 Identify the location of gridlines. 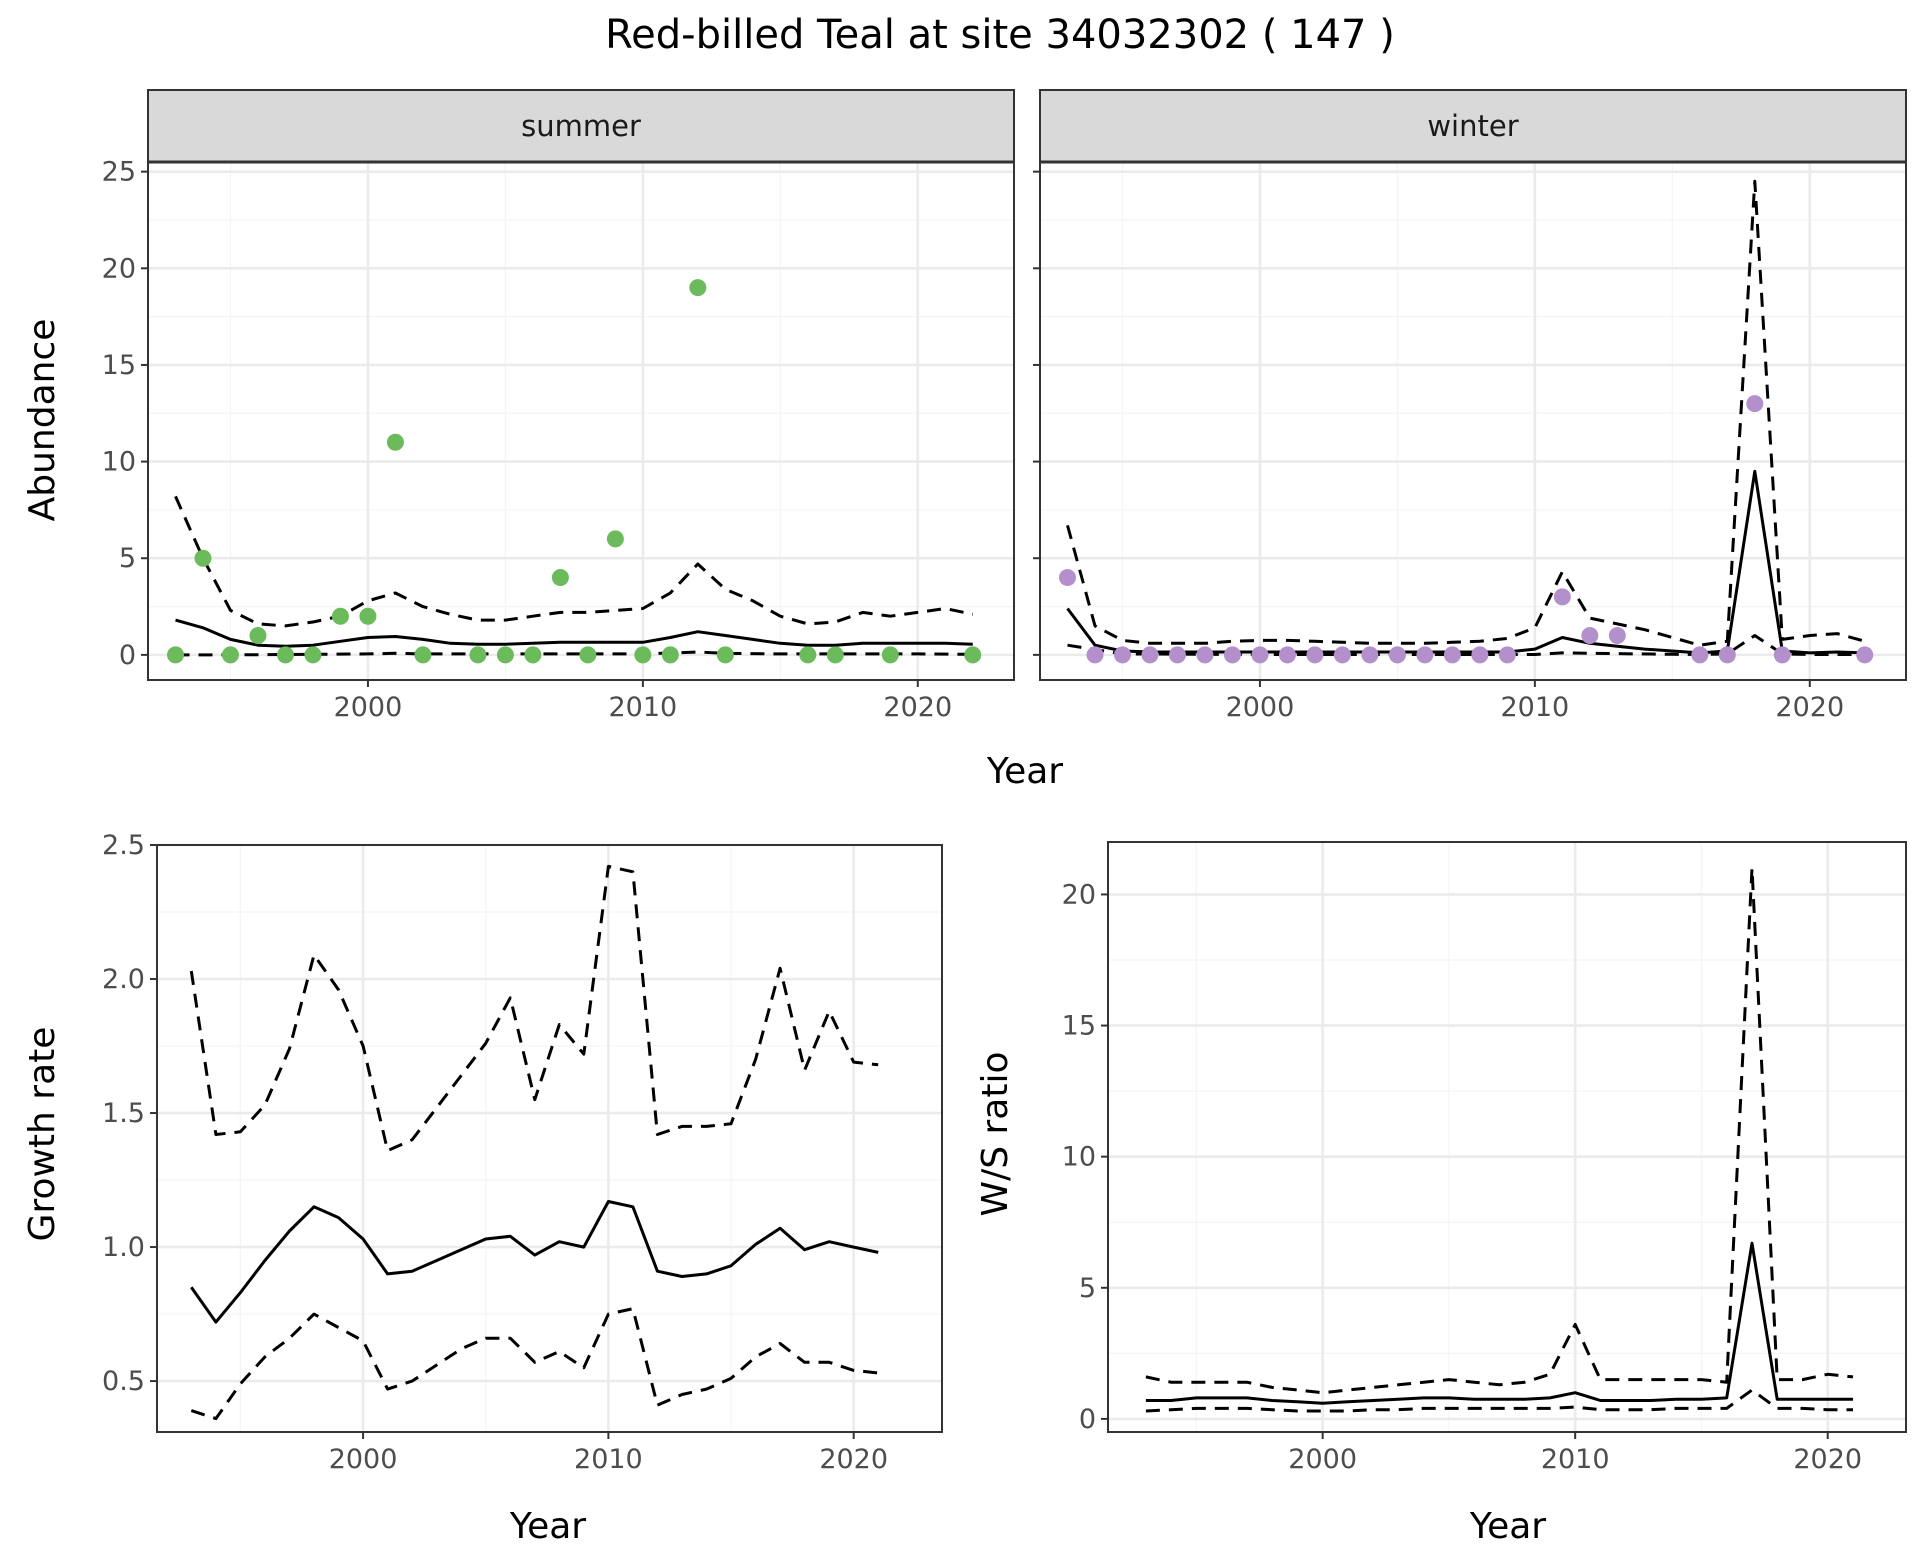
(581, 421).